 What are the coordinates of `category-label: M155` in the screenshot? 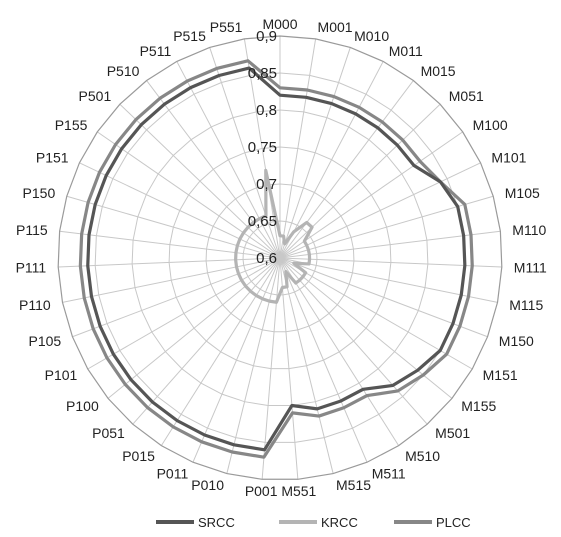 It's located at (478, 406).